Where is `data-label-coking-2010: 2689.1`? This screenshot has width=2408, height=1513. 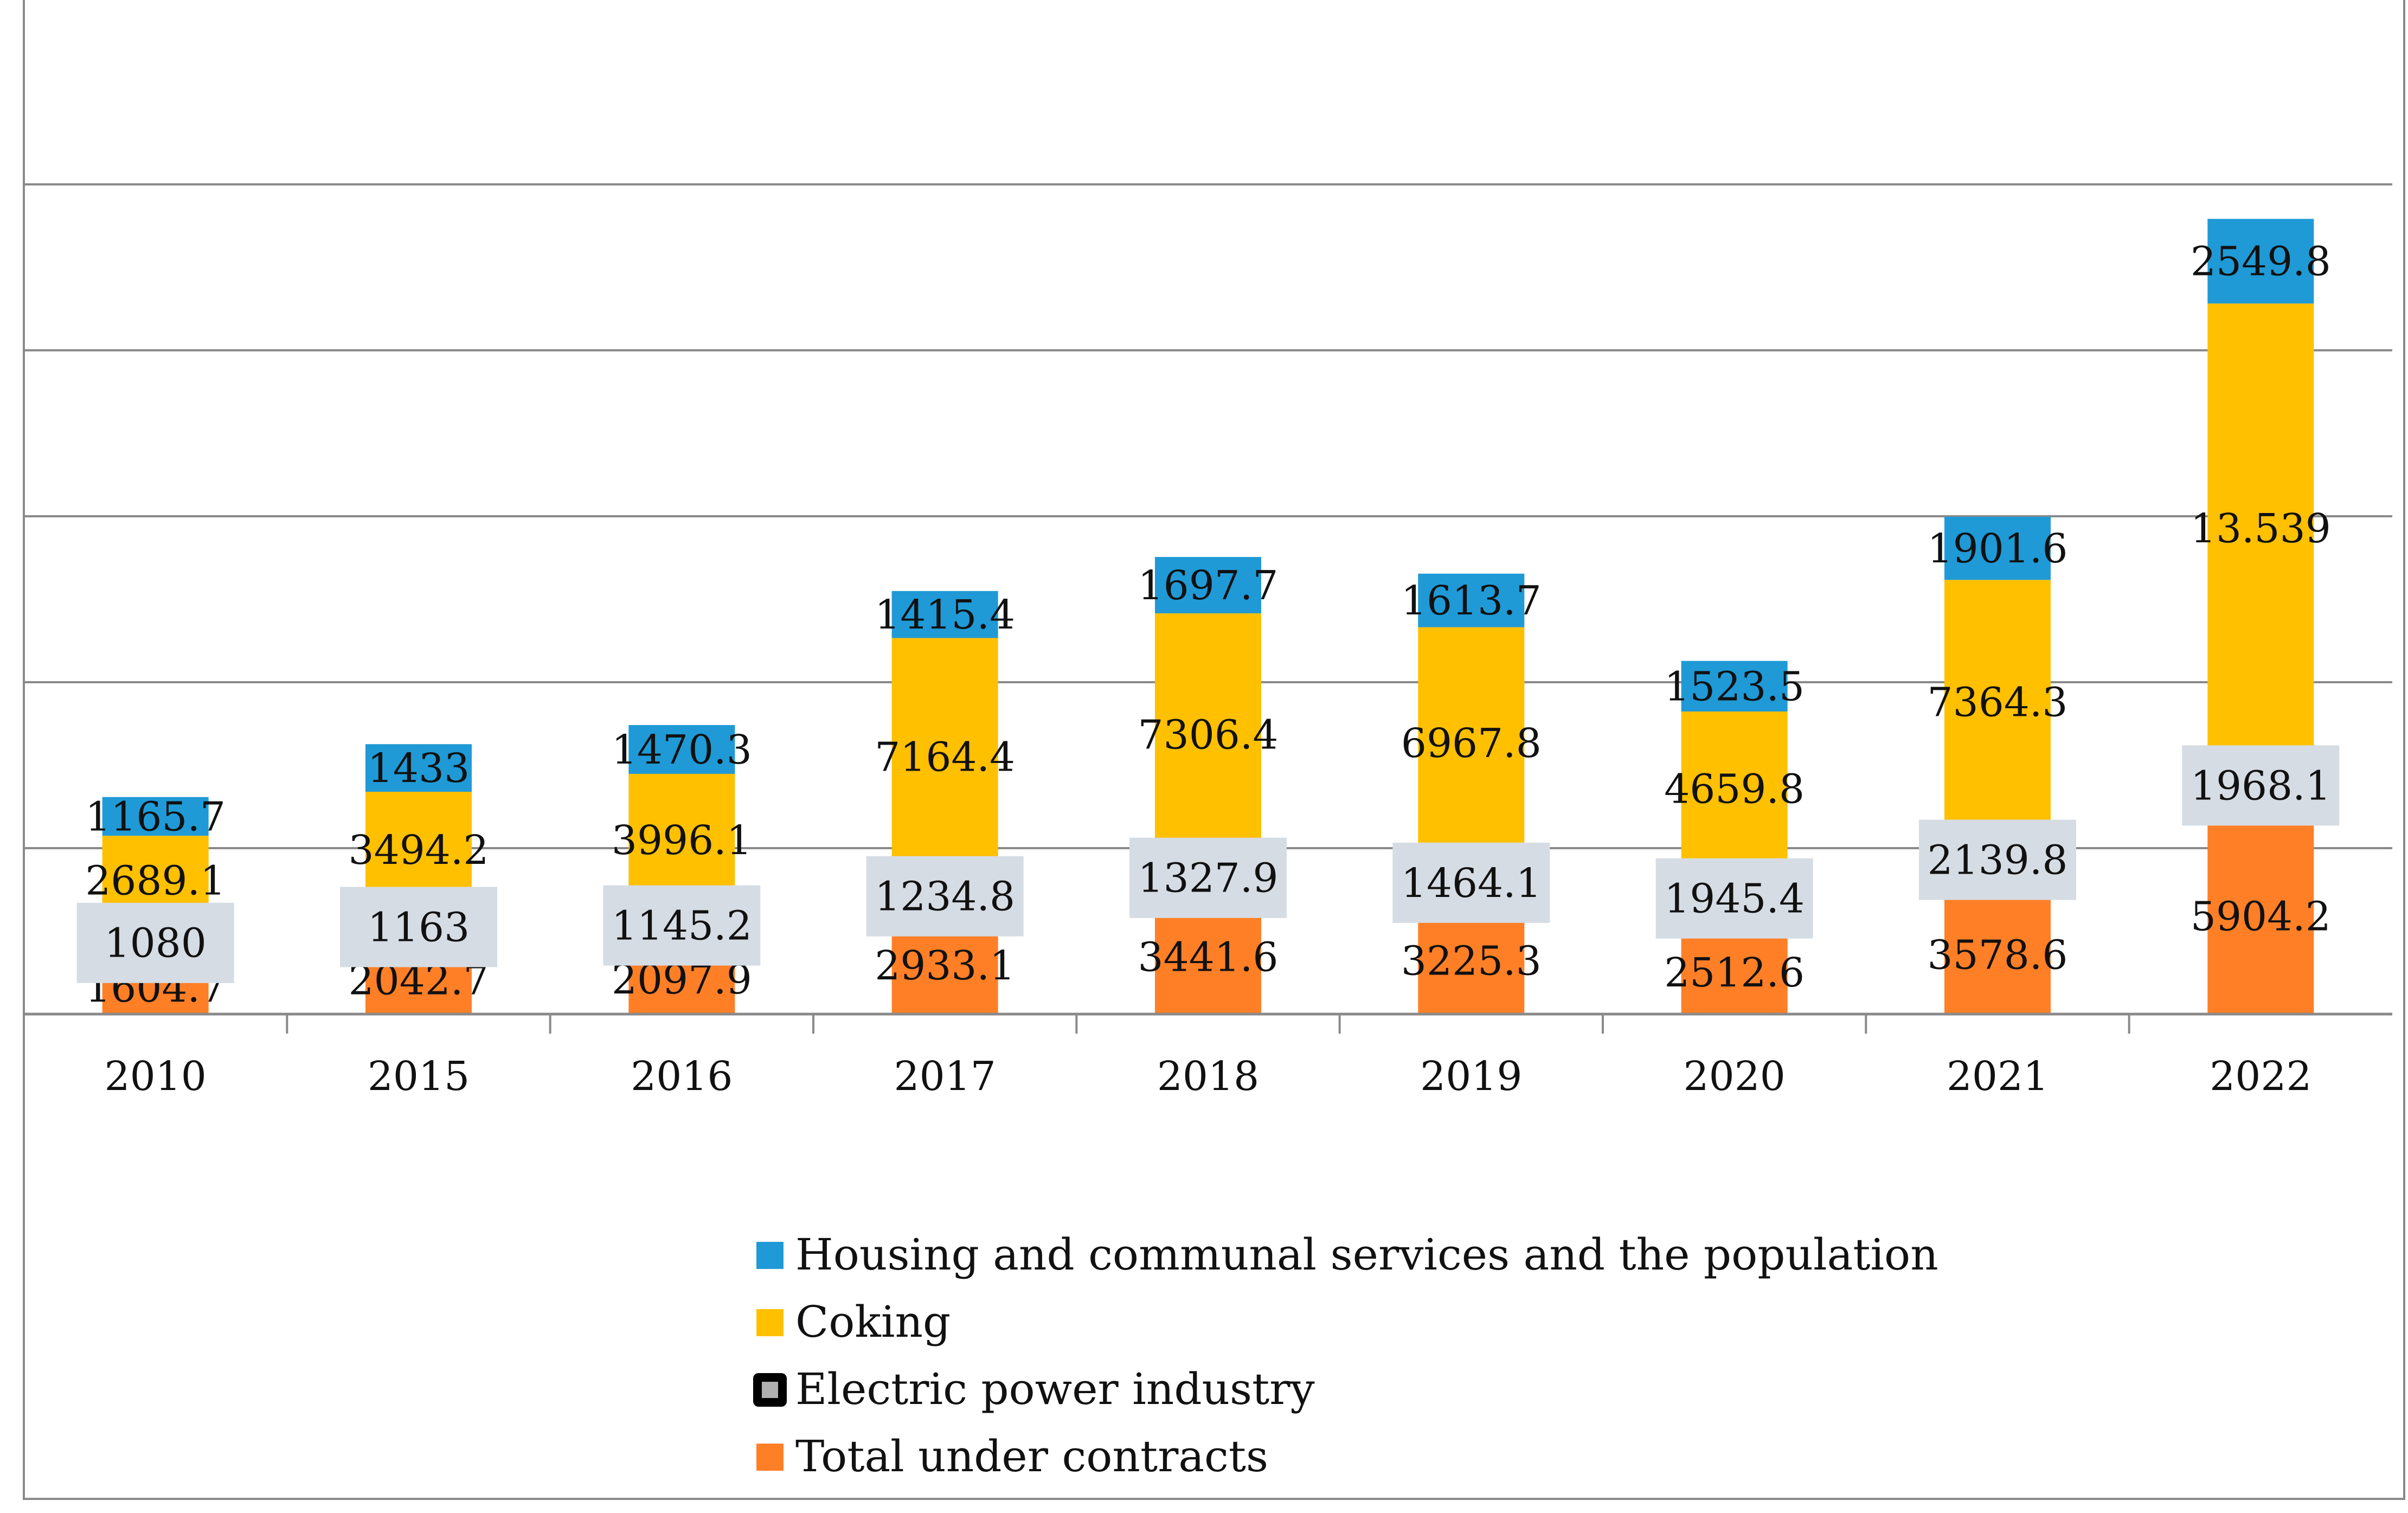
data-label-coking-2010: 2689.1 is located at coordinates (156, 880).